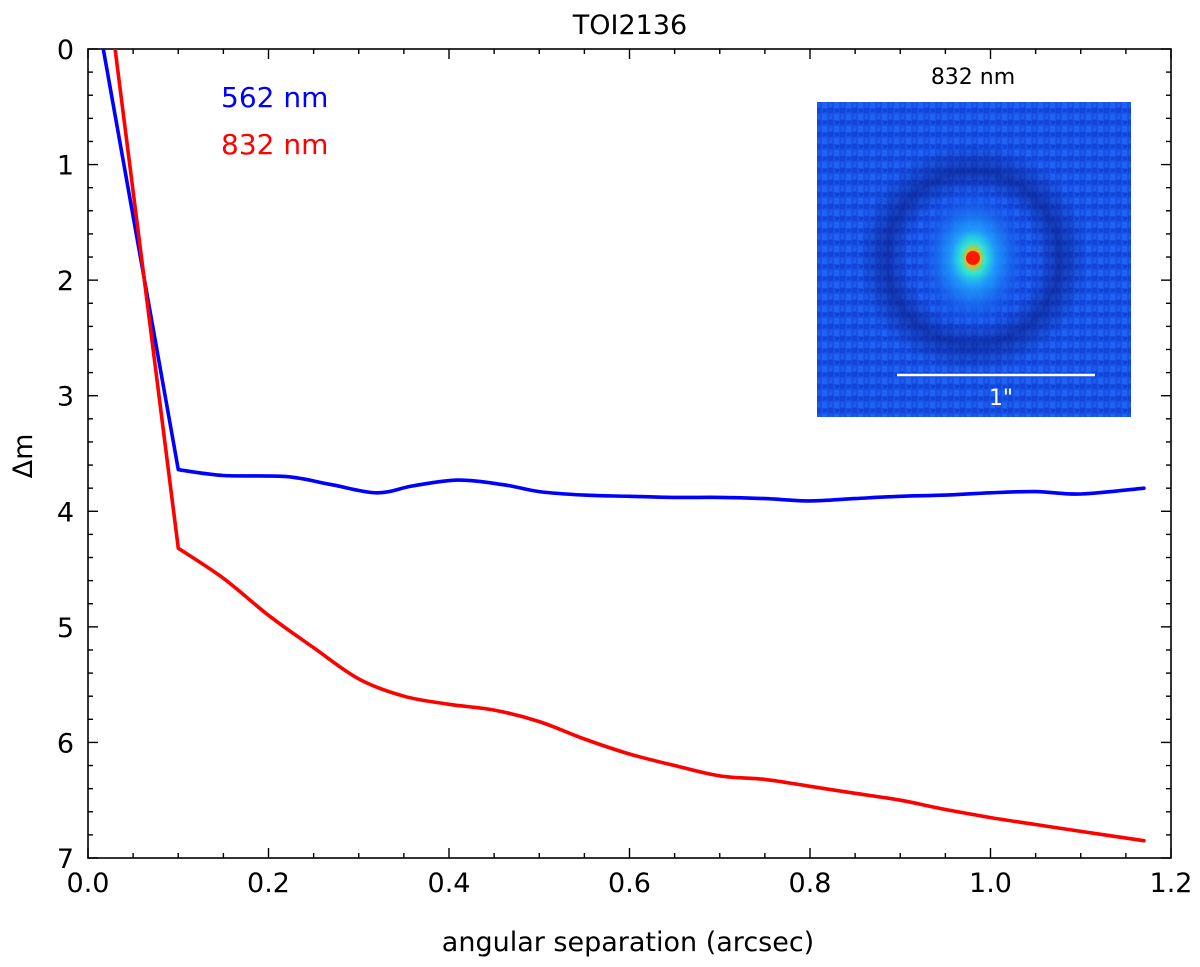  I want to click on y-tick-label: 5, so click(65, 628).